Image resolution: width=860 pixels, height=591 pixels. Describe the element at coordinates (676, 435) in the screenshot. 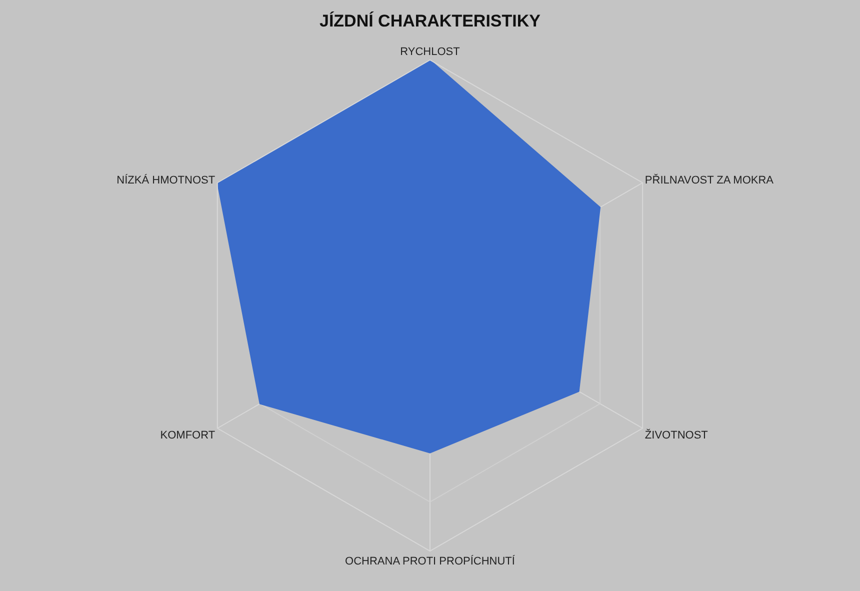

I see `spoke-label: ŽIVOTNOST` at that location.